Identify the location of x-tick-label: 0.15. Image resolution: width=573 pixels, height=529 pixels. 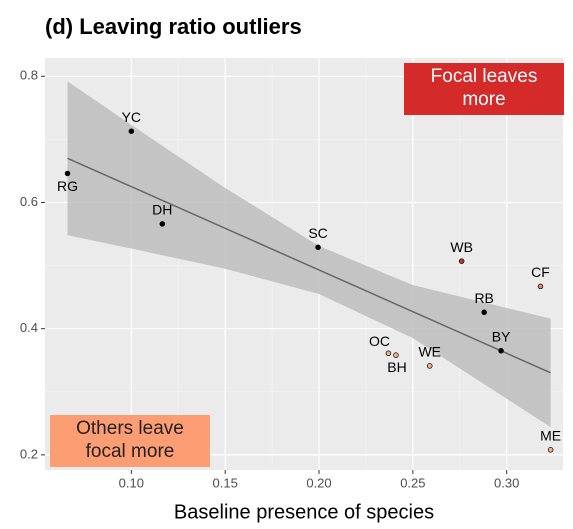
(225, 482).